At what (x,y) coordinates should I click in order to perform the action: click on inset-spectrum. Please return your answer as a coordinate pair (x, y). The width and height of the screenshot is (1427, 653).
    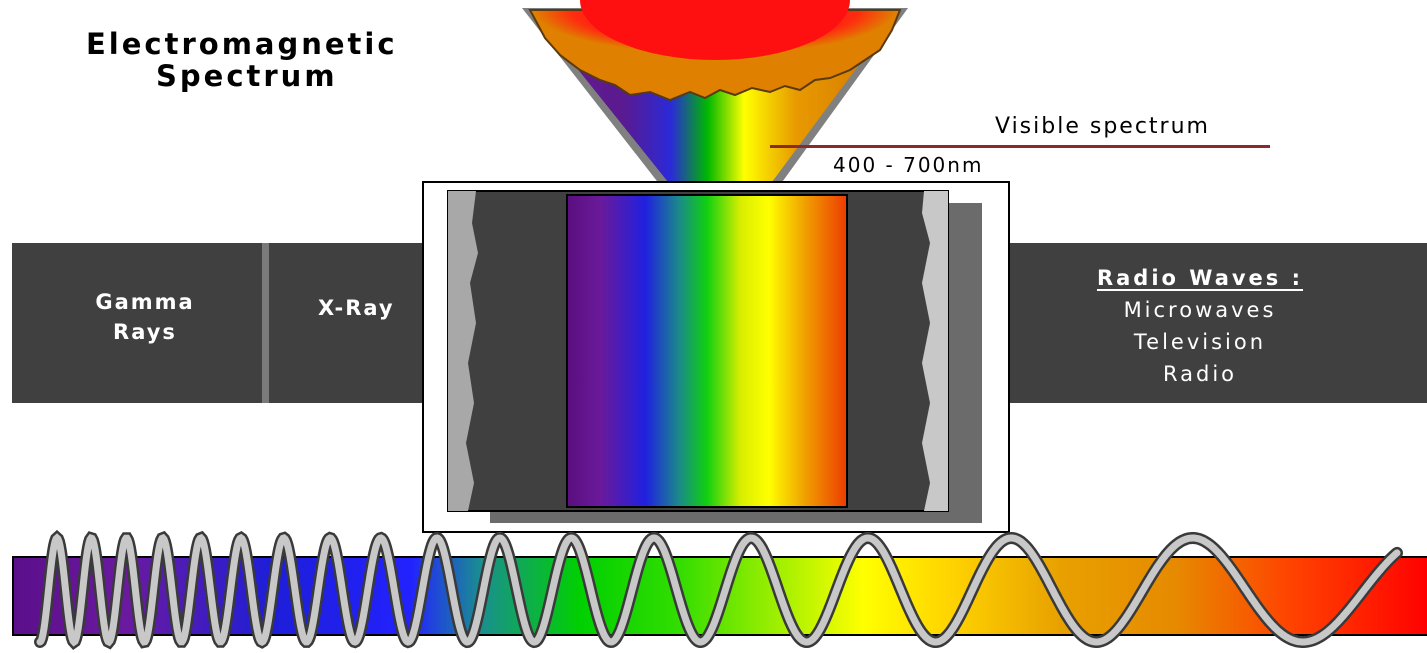
    Looking at the image, I should click on (707, 351).